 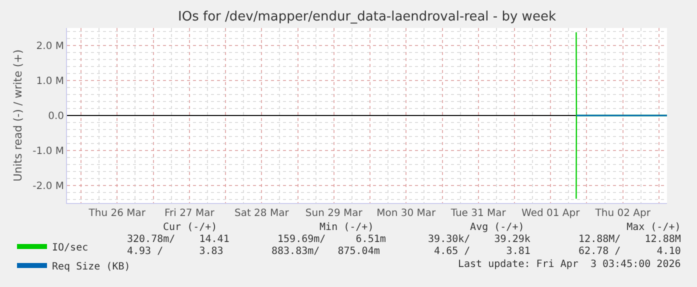 What do you see at coordinates (623, 213) in the screenshot?
I see `x-tick-label: Thu 02 Apr` at bounding box center [623, 213].